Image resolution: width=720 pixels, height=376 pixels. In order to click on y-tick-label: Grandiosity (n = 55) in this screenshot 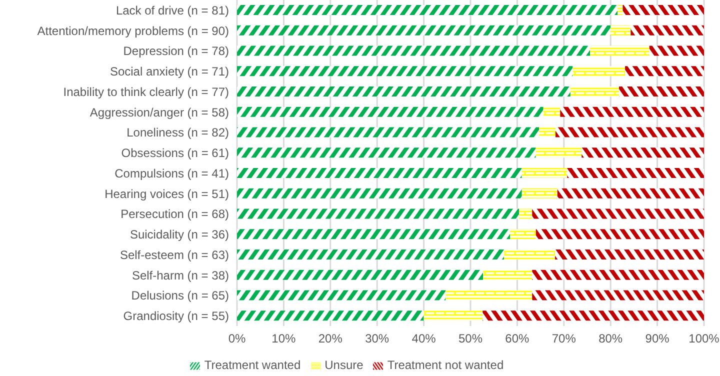, I will do `click(176, 316)`.